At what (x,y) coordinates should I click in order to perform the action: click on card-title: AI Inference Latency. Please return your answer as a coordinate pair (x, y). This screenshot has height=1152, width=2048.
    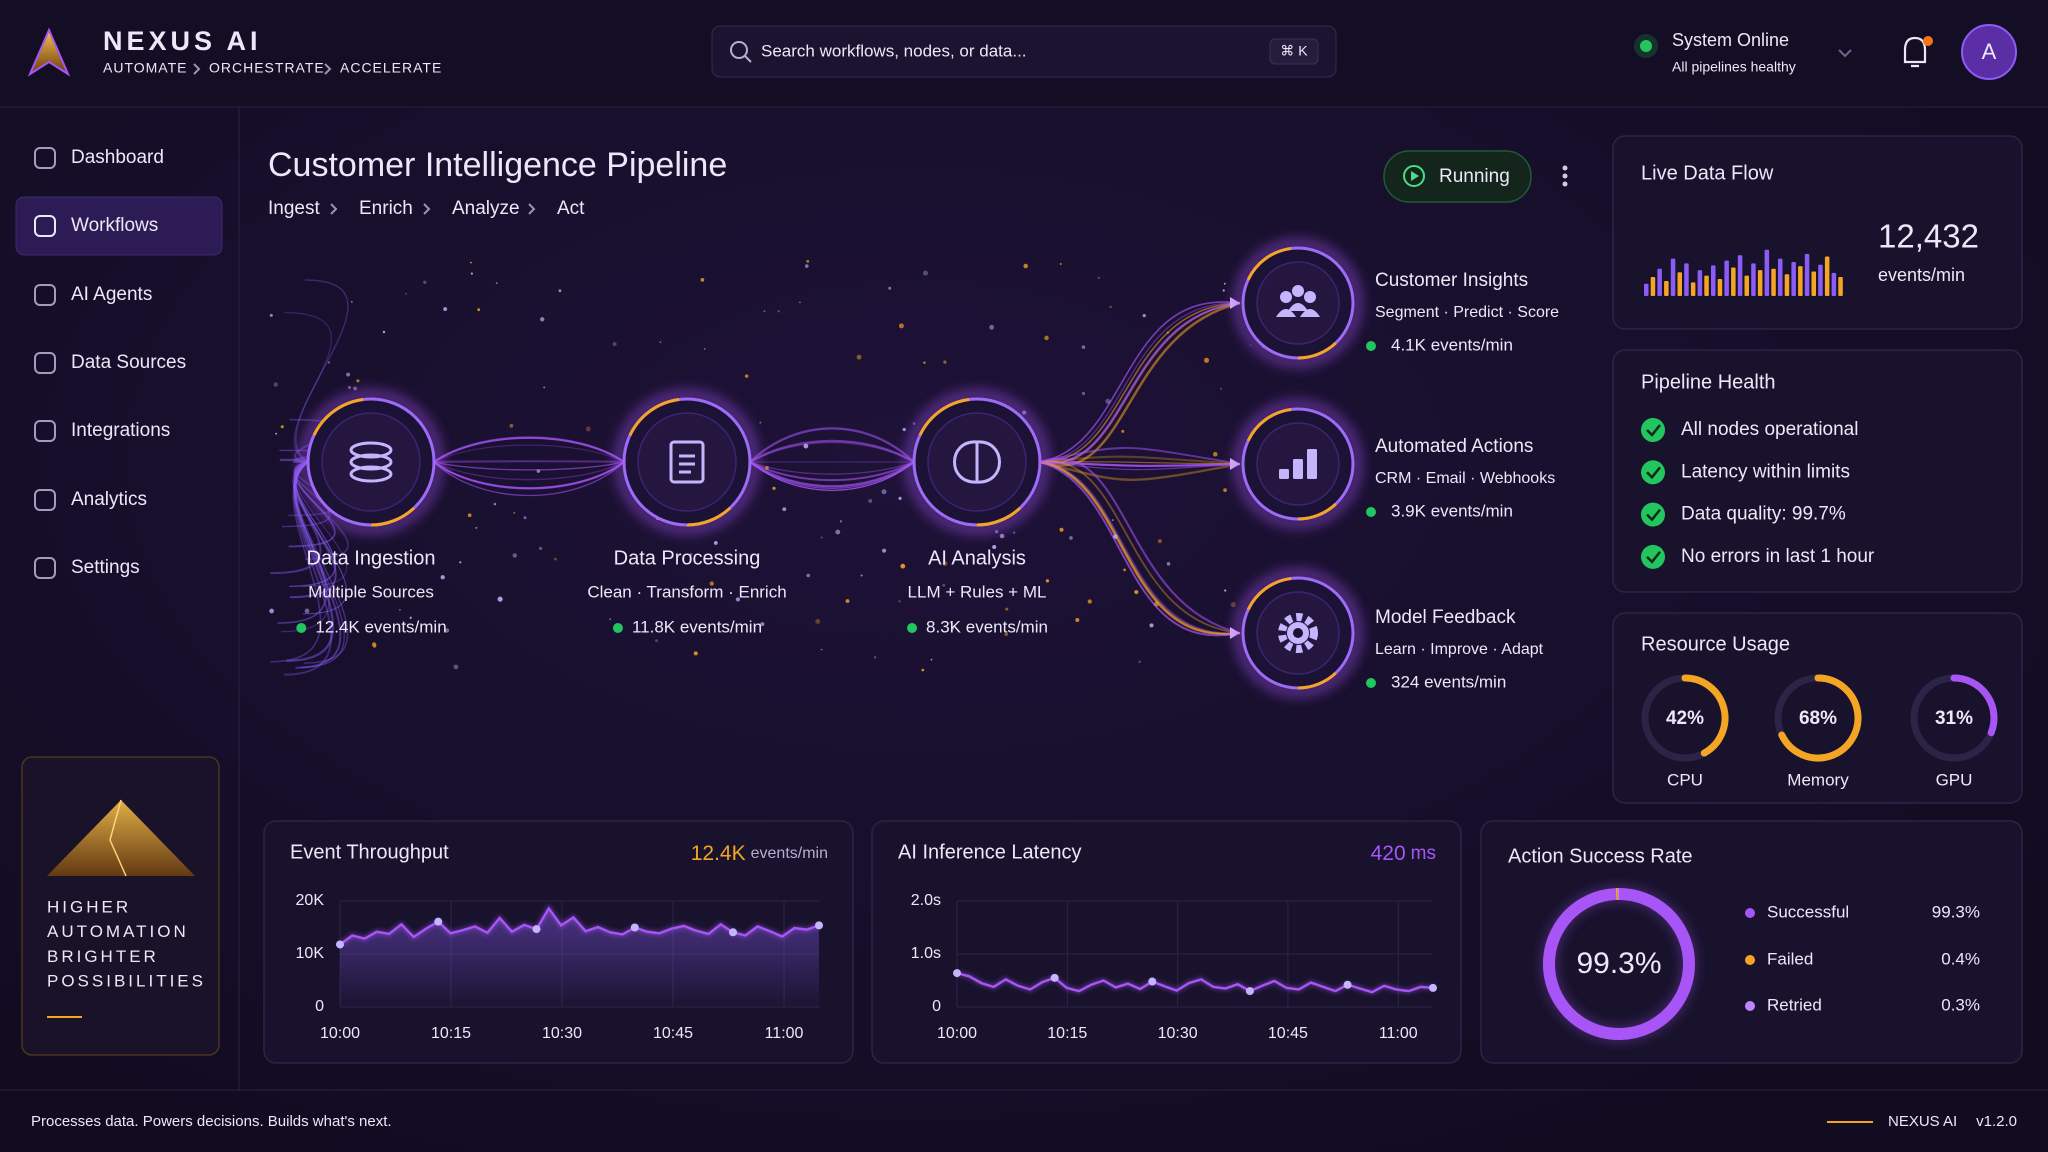
    Looking at the image, I should click on (989, 852).